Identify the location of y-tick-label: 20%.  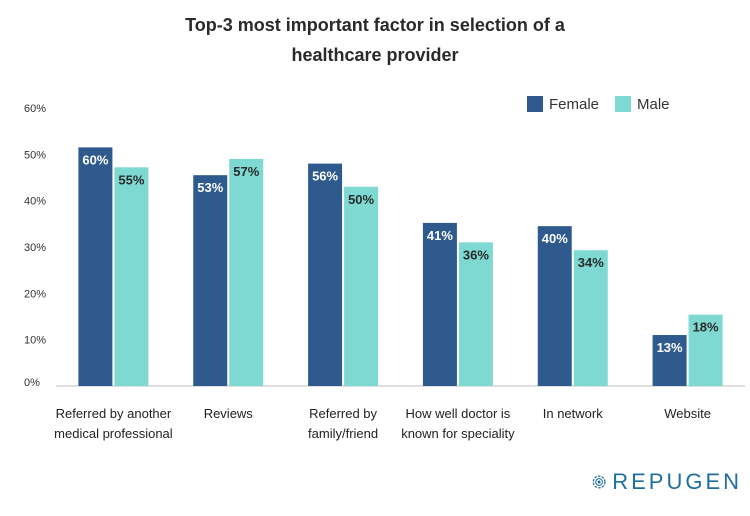
(35, 294).